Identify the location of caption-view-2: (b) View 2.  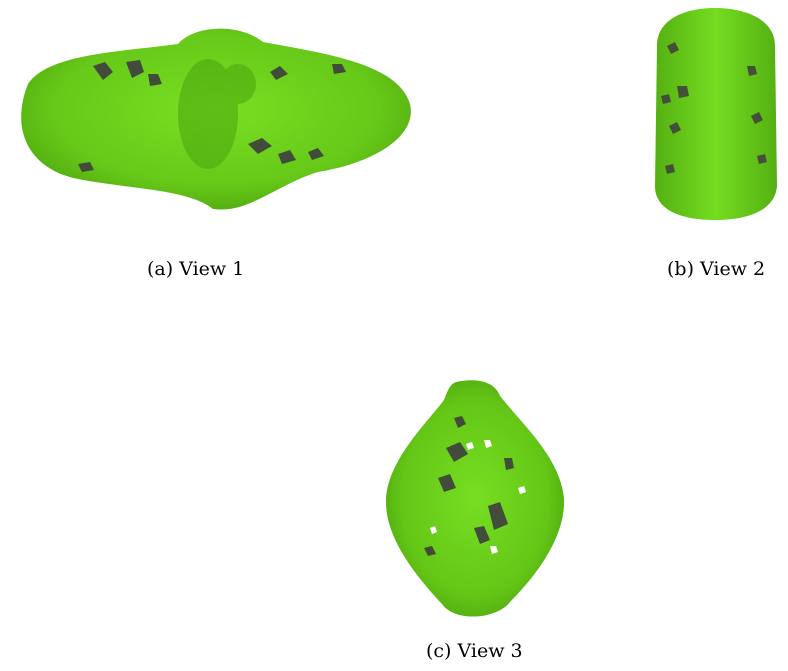
(716, 269).